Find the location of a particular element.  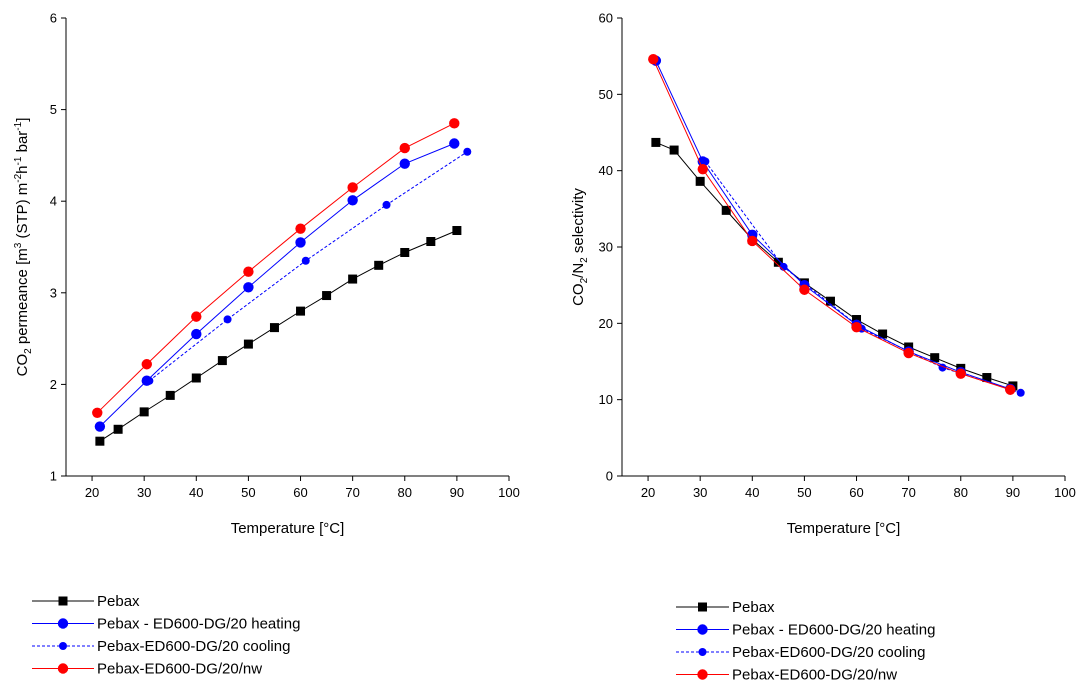

y-tick-label: 3 is located at coordinates (53, 292).